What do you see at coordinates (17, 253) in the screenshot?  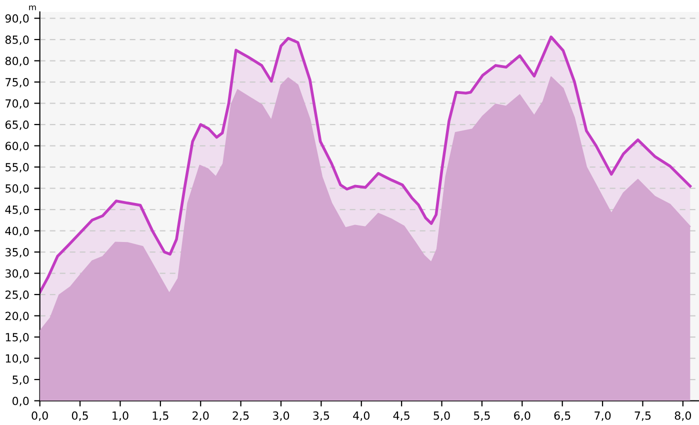 I see `y-tick-label: 35,0` at bounding box center [17, 253].